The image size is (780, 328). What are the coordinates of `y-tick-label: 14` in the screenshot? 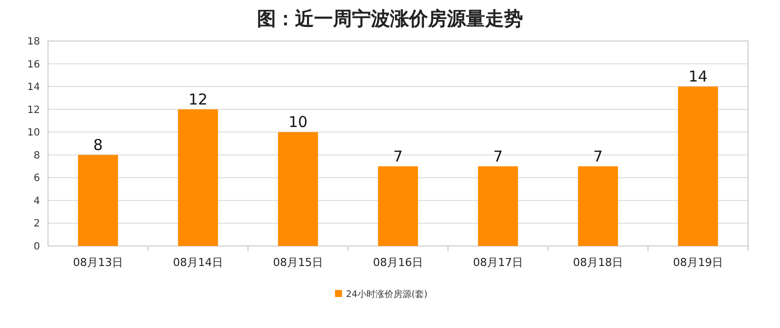 It's located at (33, 88).